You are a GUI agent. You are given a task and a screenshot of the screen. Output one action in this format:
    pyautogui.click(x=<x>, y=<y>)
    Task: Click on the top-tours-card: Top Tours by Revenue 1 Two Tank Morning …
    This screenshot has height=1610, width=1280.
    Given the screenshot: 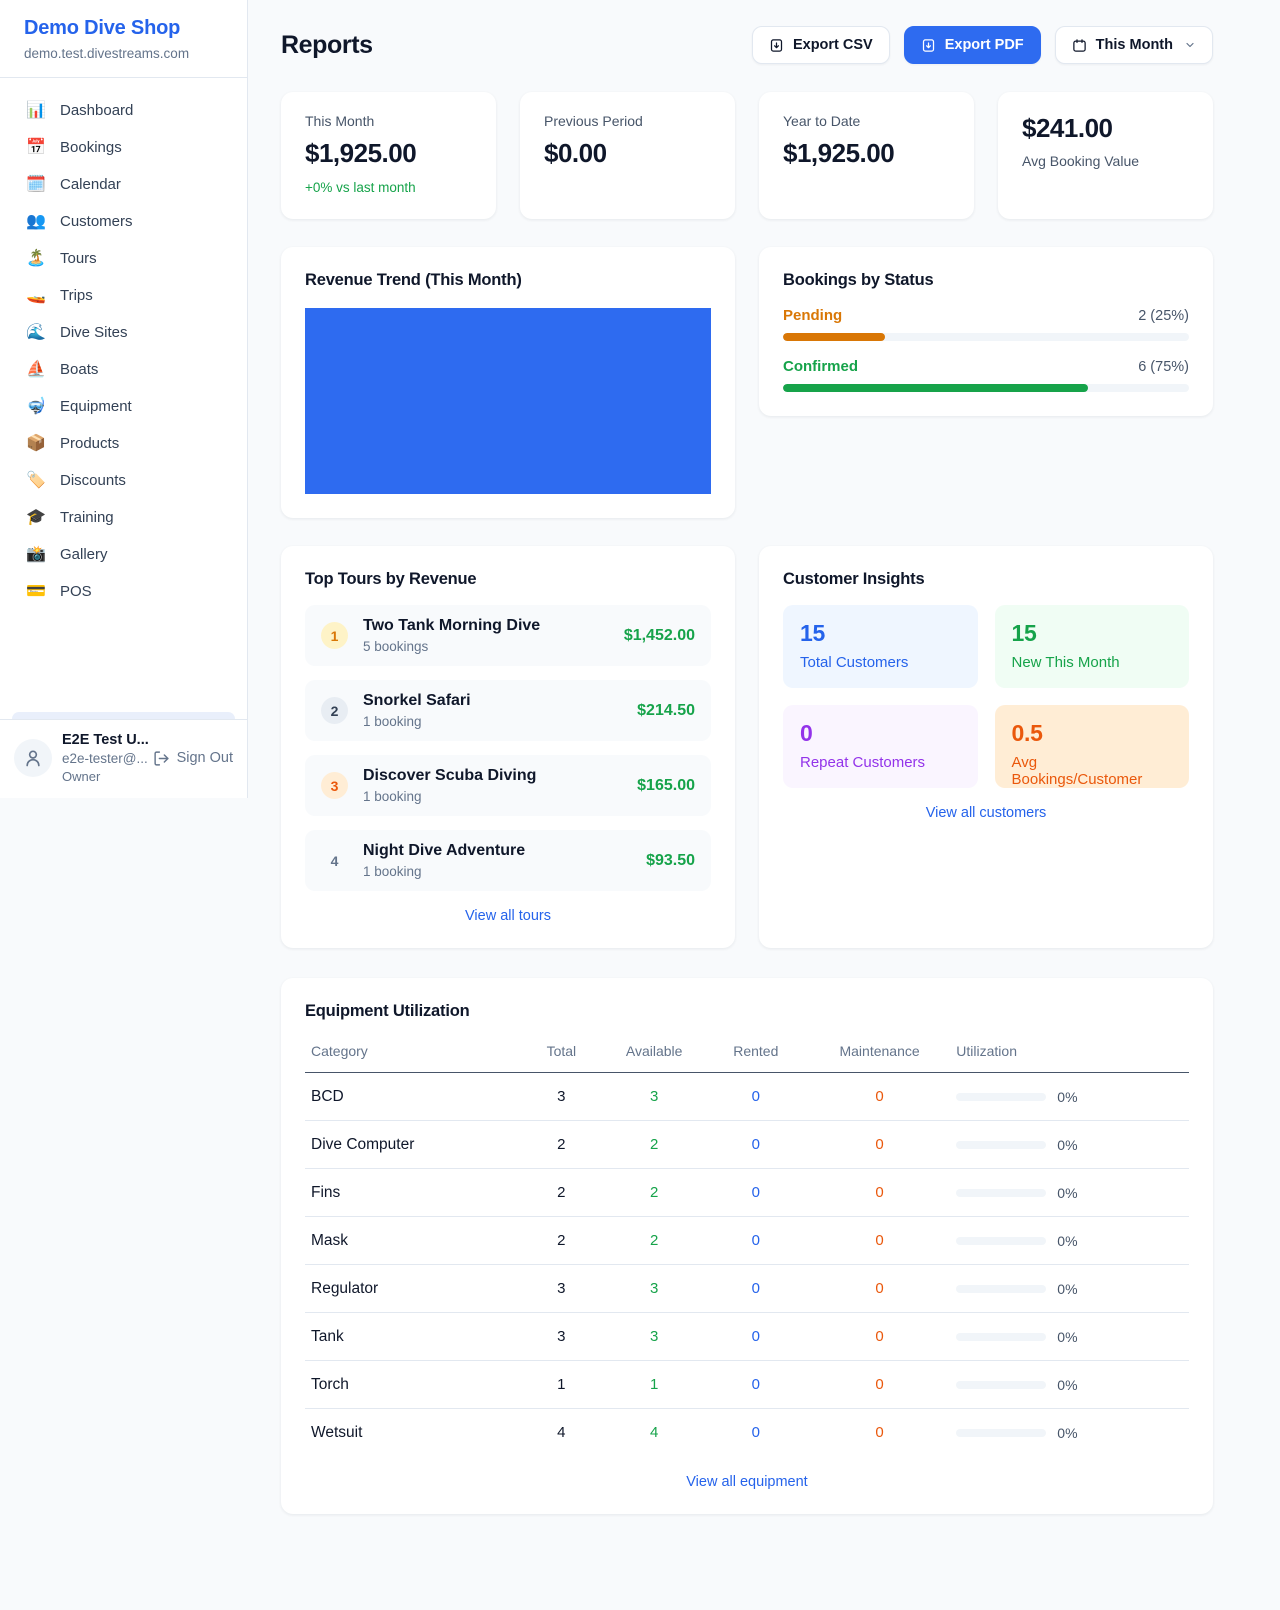 What is the action you would take?
    pyautogui.click(x=508, y=747)
    